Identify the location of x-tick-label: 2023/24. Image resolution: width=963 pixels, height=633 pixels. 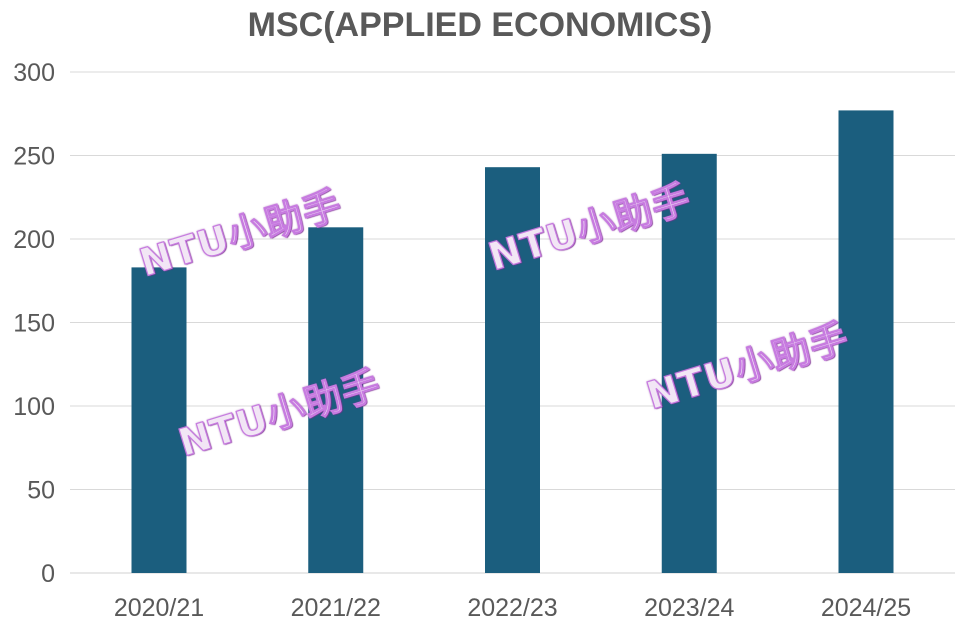
(689, 608).